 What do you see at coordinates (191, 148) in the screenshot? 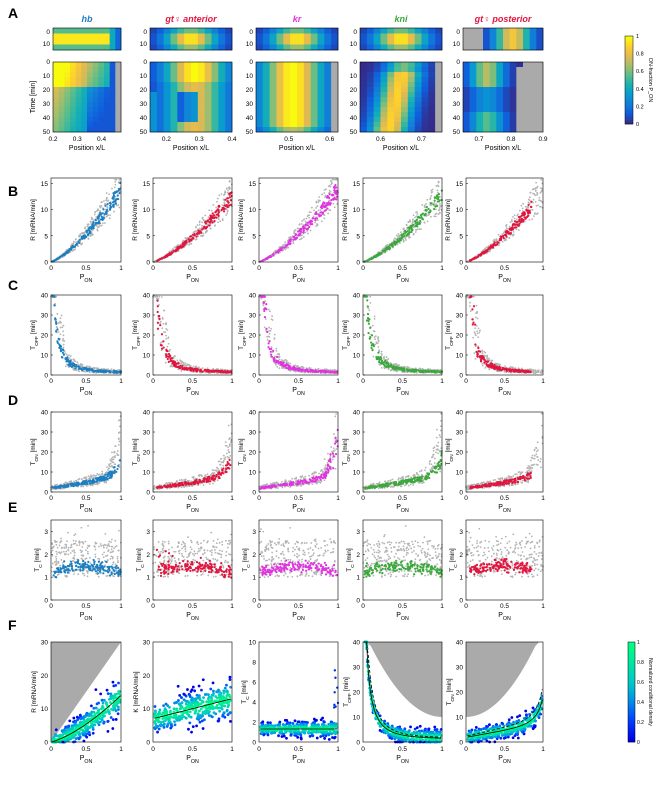
I see `x-axis-label: Position x/L` at bounding box center [191, 148].